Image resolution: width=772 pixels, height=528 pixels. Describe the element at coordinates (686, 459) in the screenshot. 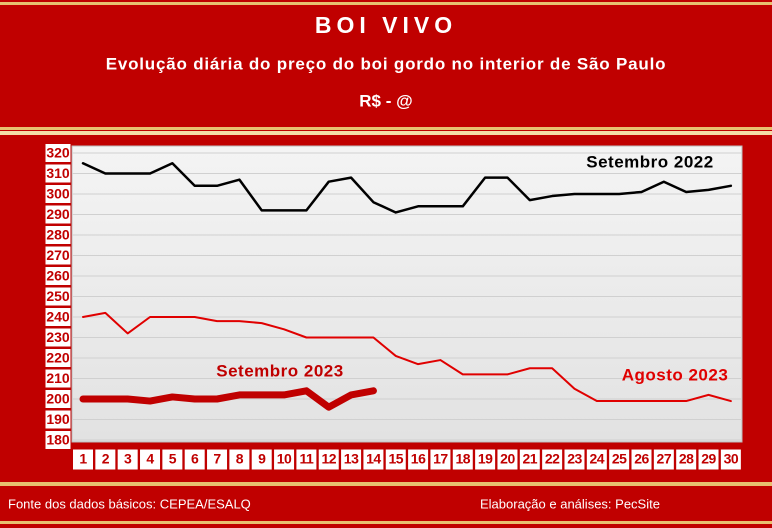

I see `x-tick-label: 28` at that location.